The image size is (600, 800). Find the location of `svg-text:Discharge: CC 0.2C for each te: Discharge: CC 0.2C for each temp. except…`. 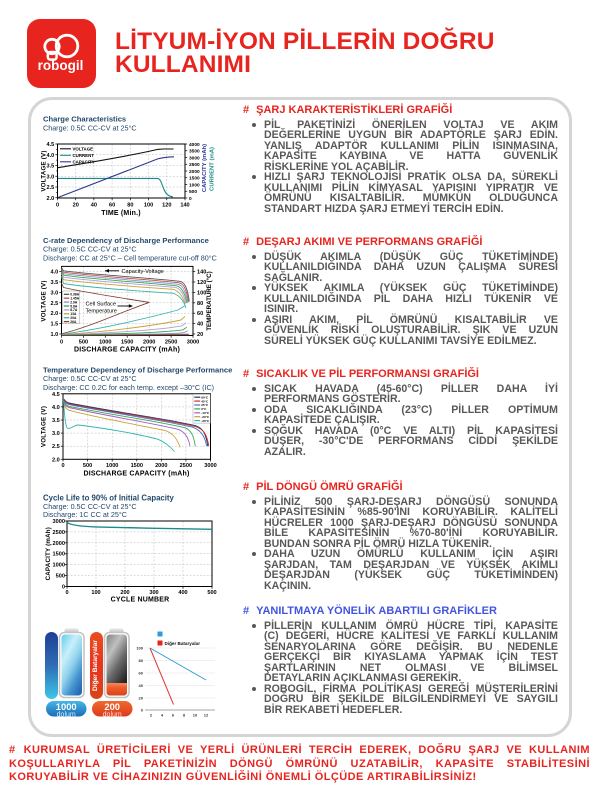

svg-text:Discharge: CC 0.2C for each te: Discharge: CC 0.2C for each temp. except… is located at coordinates (128, 387).